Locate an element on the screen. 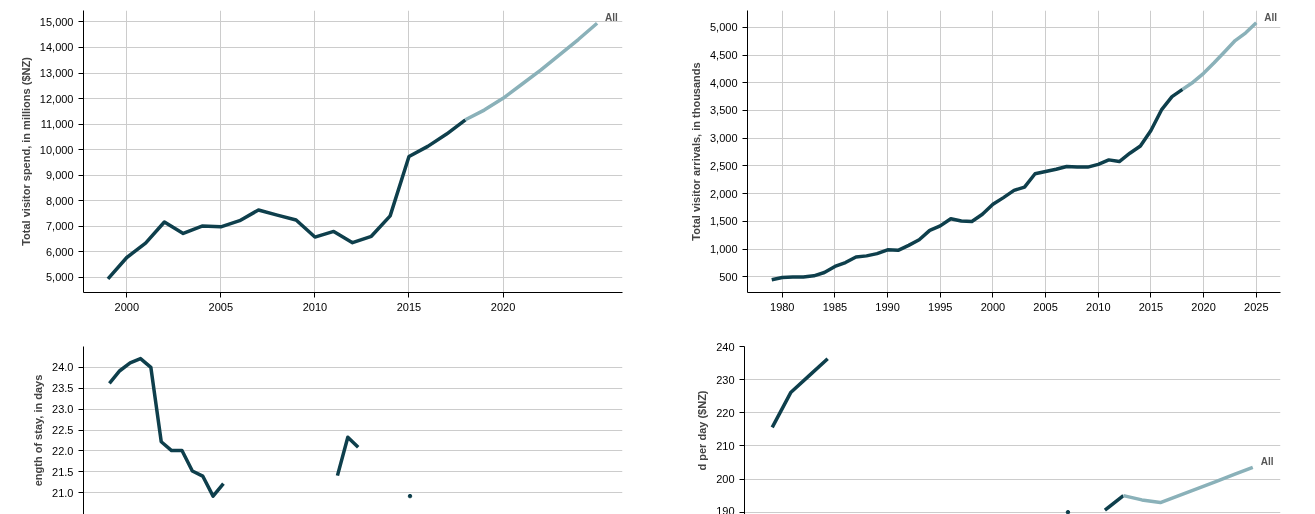 The width and height of the screenshot is (1315, 514). y-tick-label: 21.0 is located at coordinates (63, 492).